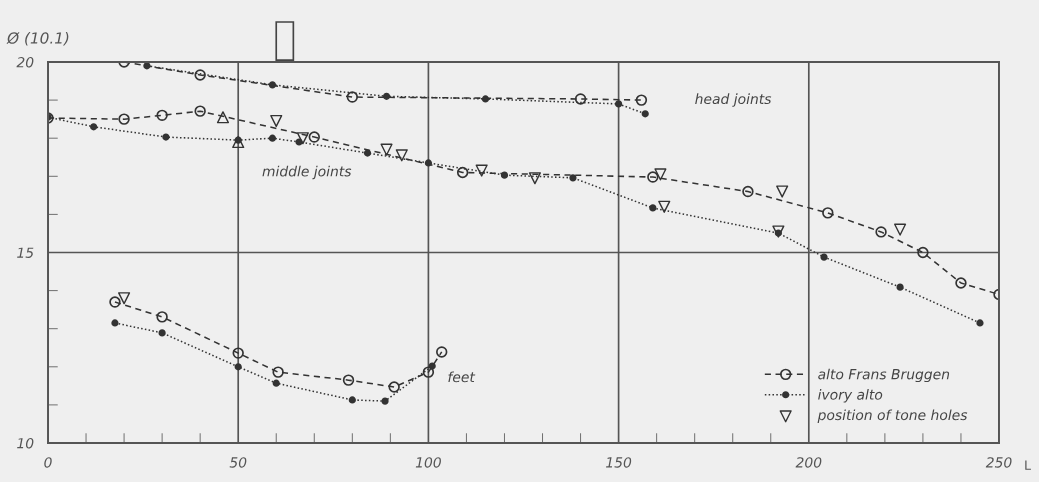 The image size is (1039, 482). What do you see at coordinates (307, 172) in the screenshot?
I see `annotation: middle joints` at bounding box center [307, 172].